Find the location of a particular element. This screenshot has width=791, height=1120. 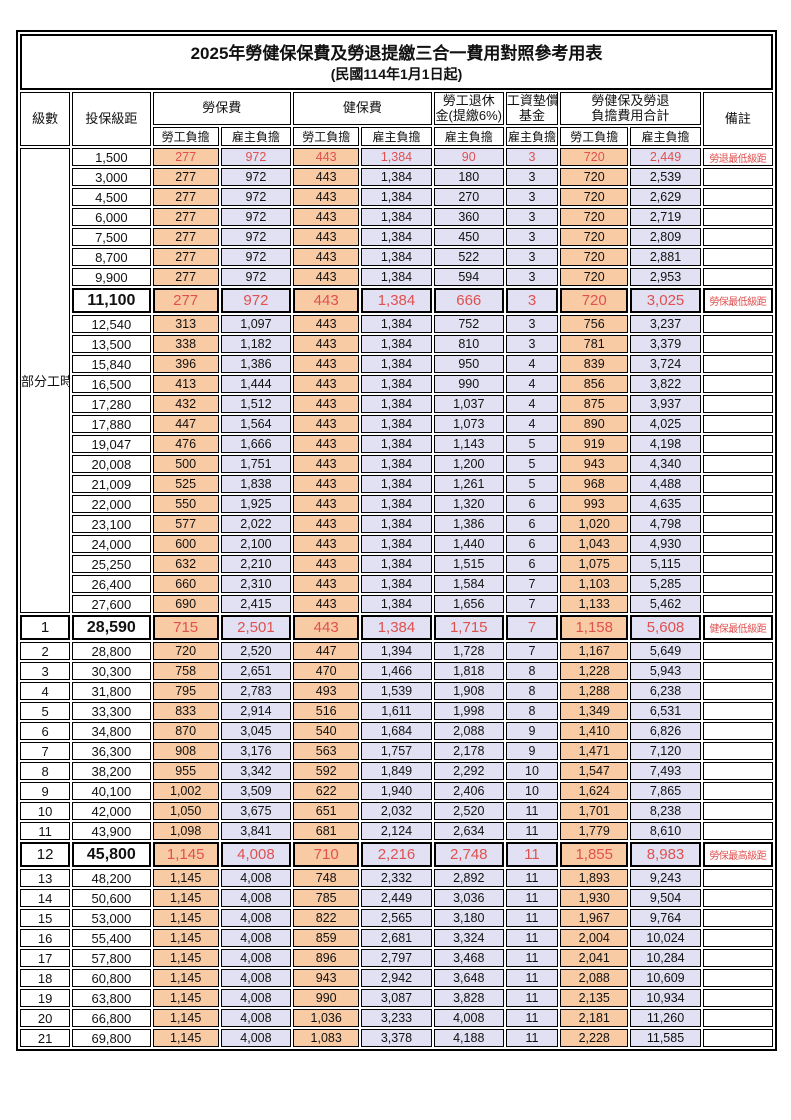

value-cell: 6 is located at coordinates (532, 524).